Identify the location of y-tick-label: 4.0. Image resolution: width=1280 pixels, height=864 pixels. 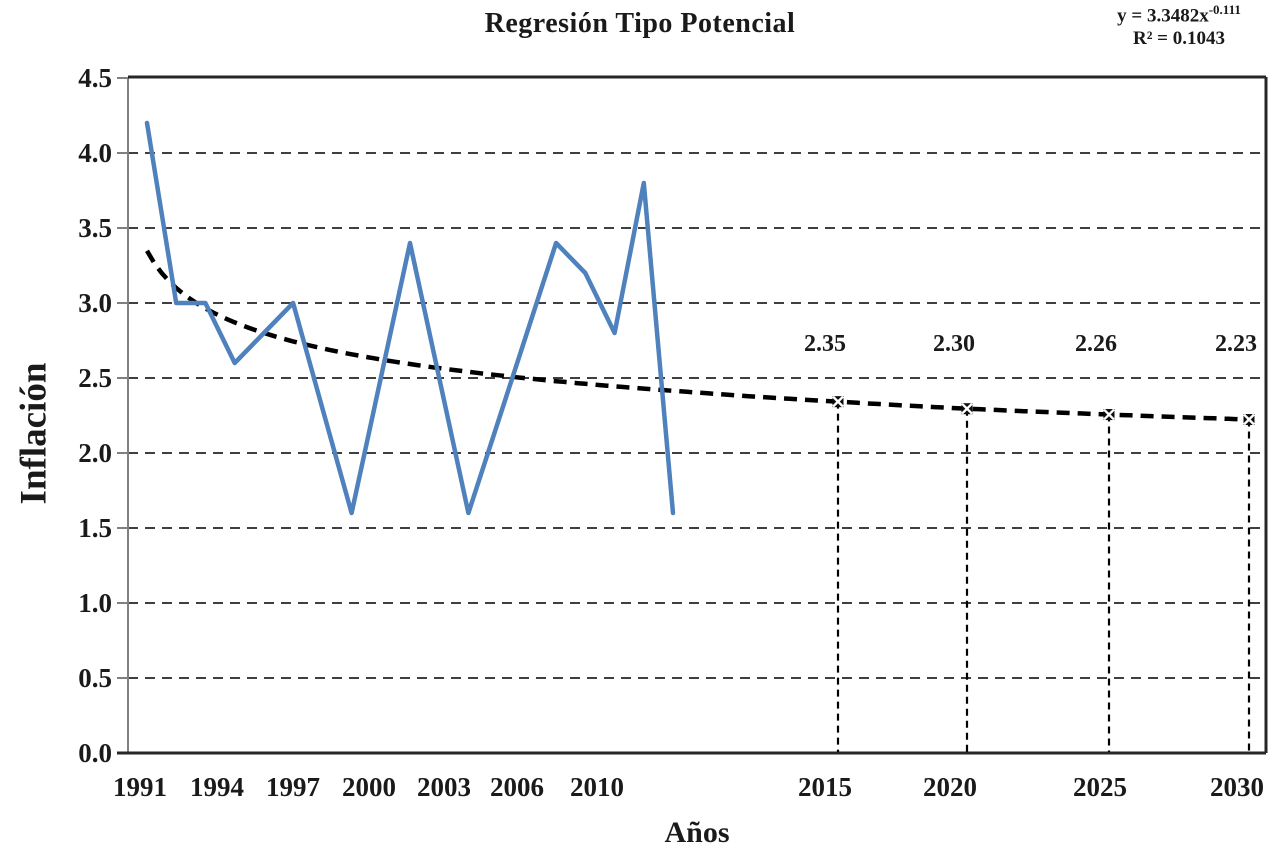
(95, 153).